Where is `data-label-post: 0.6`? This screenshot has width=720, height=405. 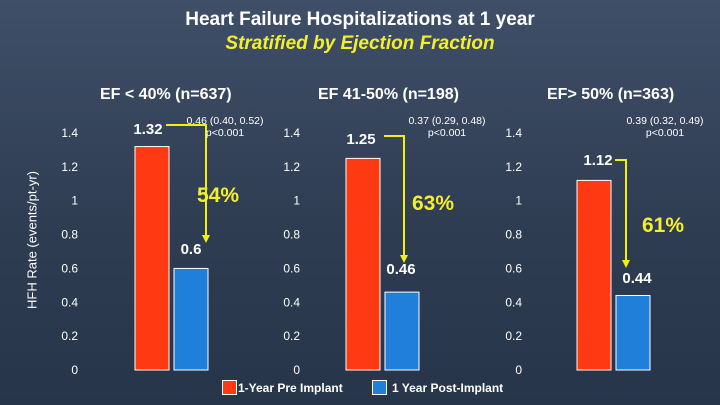
data-label-post: 0.6 is located at coordinates (191, 249).